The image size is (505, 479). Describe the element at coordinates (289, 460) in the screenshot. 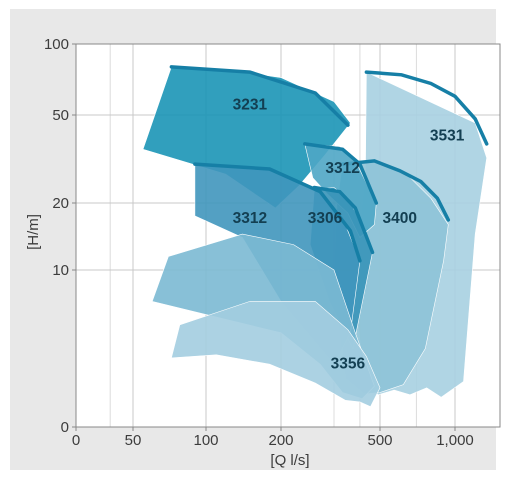

I see `x-axis-title: [Q l/s]` at that location.